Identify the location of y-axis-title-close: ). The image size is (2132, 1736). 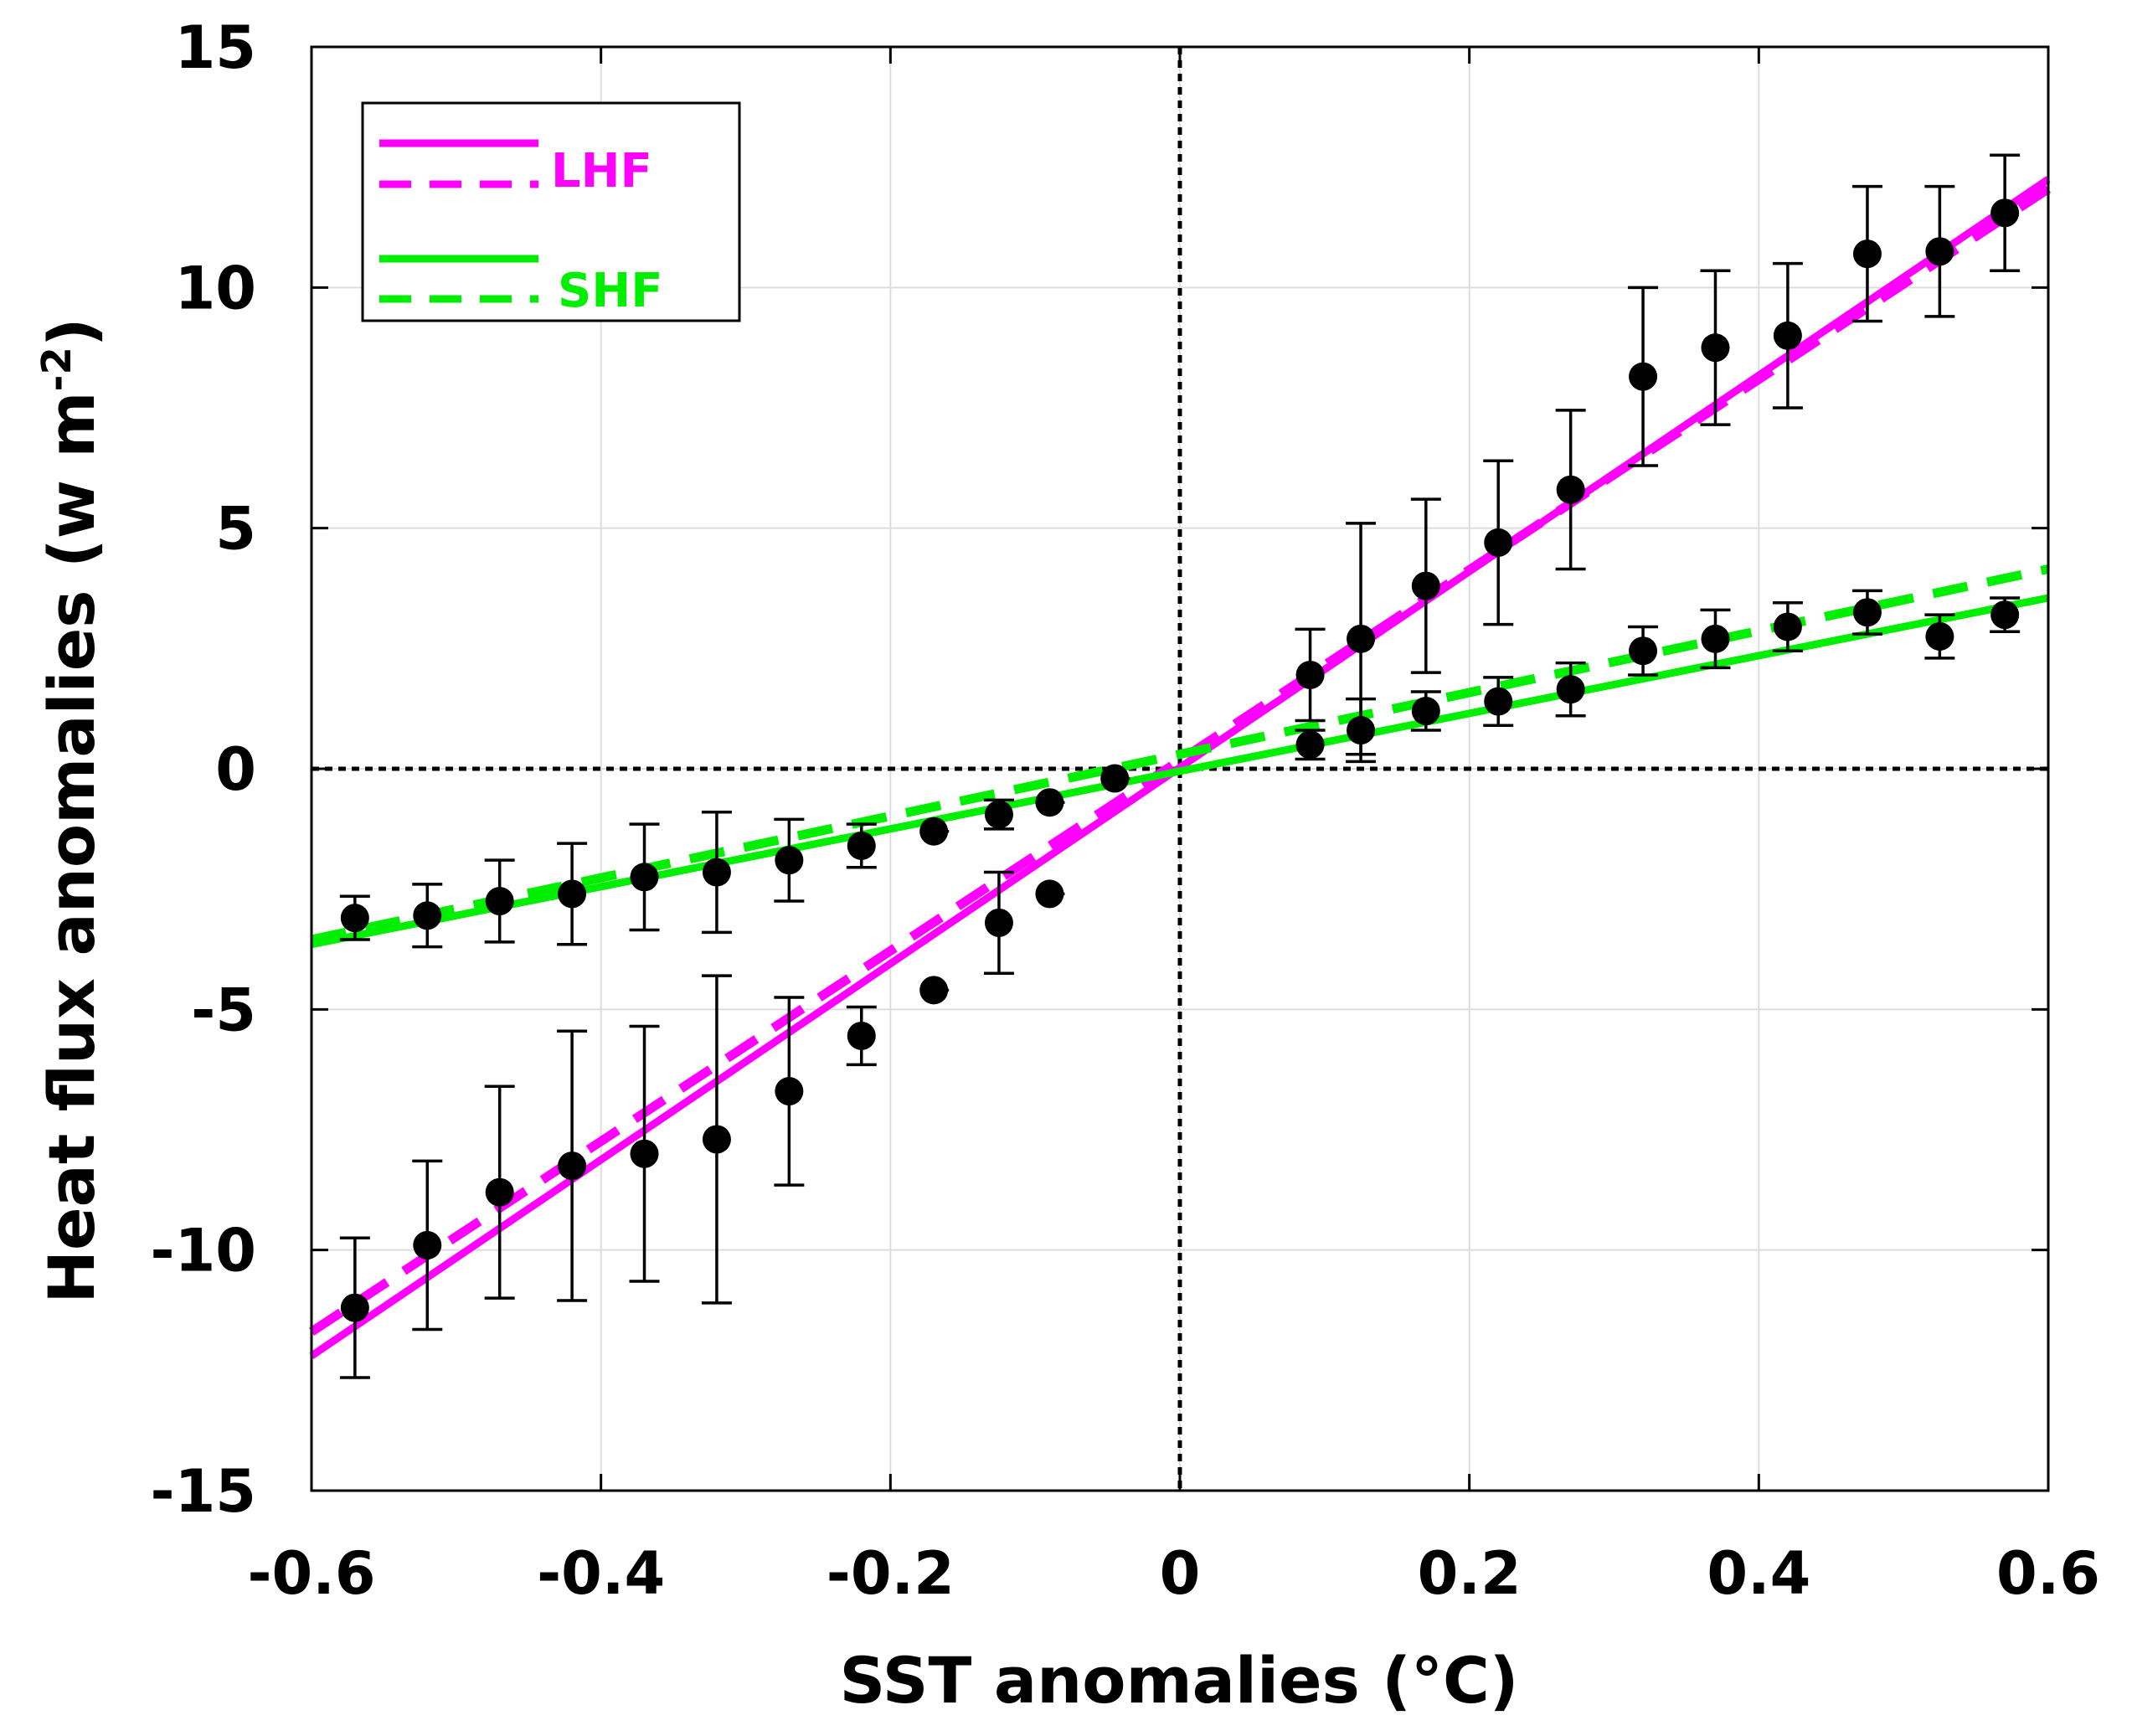
(71, 332).